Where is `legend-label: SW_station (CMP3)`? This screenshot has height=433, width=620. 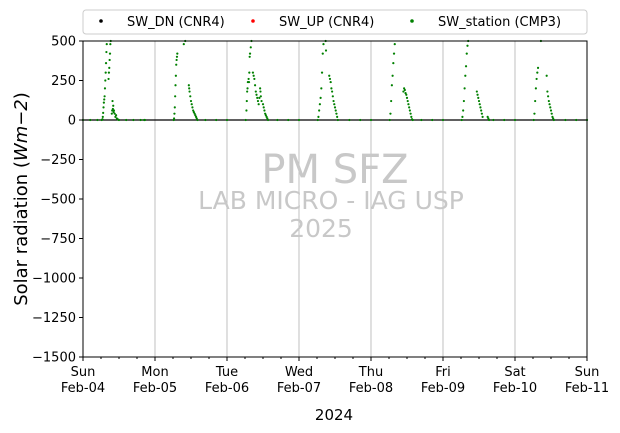
legend-label: SW_station (CMP3) is located at coordinates (499, 22).